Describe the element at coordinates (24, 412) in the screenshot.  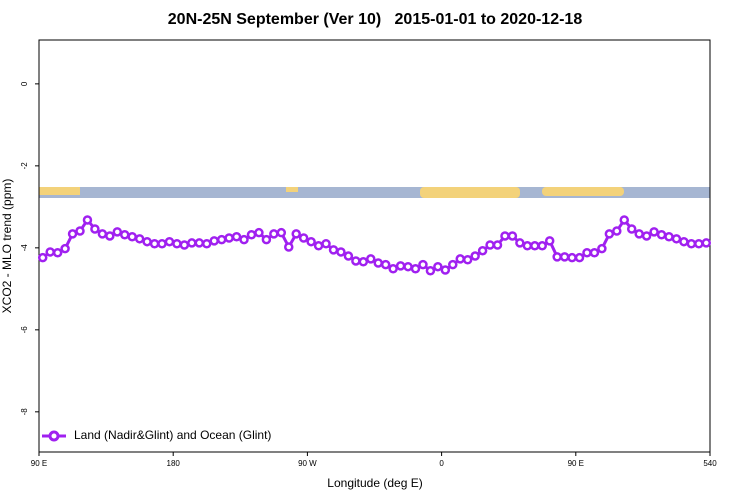
I see `y-tick-label: -8` at that location.